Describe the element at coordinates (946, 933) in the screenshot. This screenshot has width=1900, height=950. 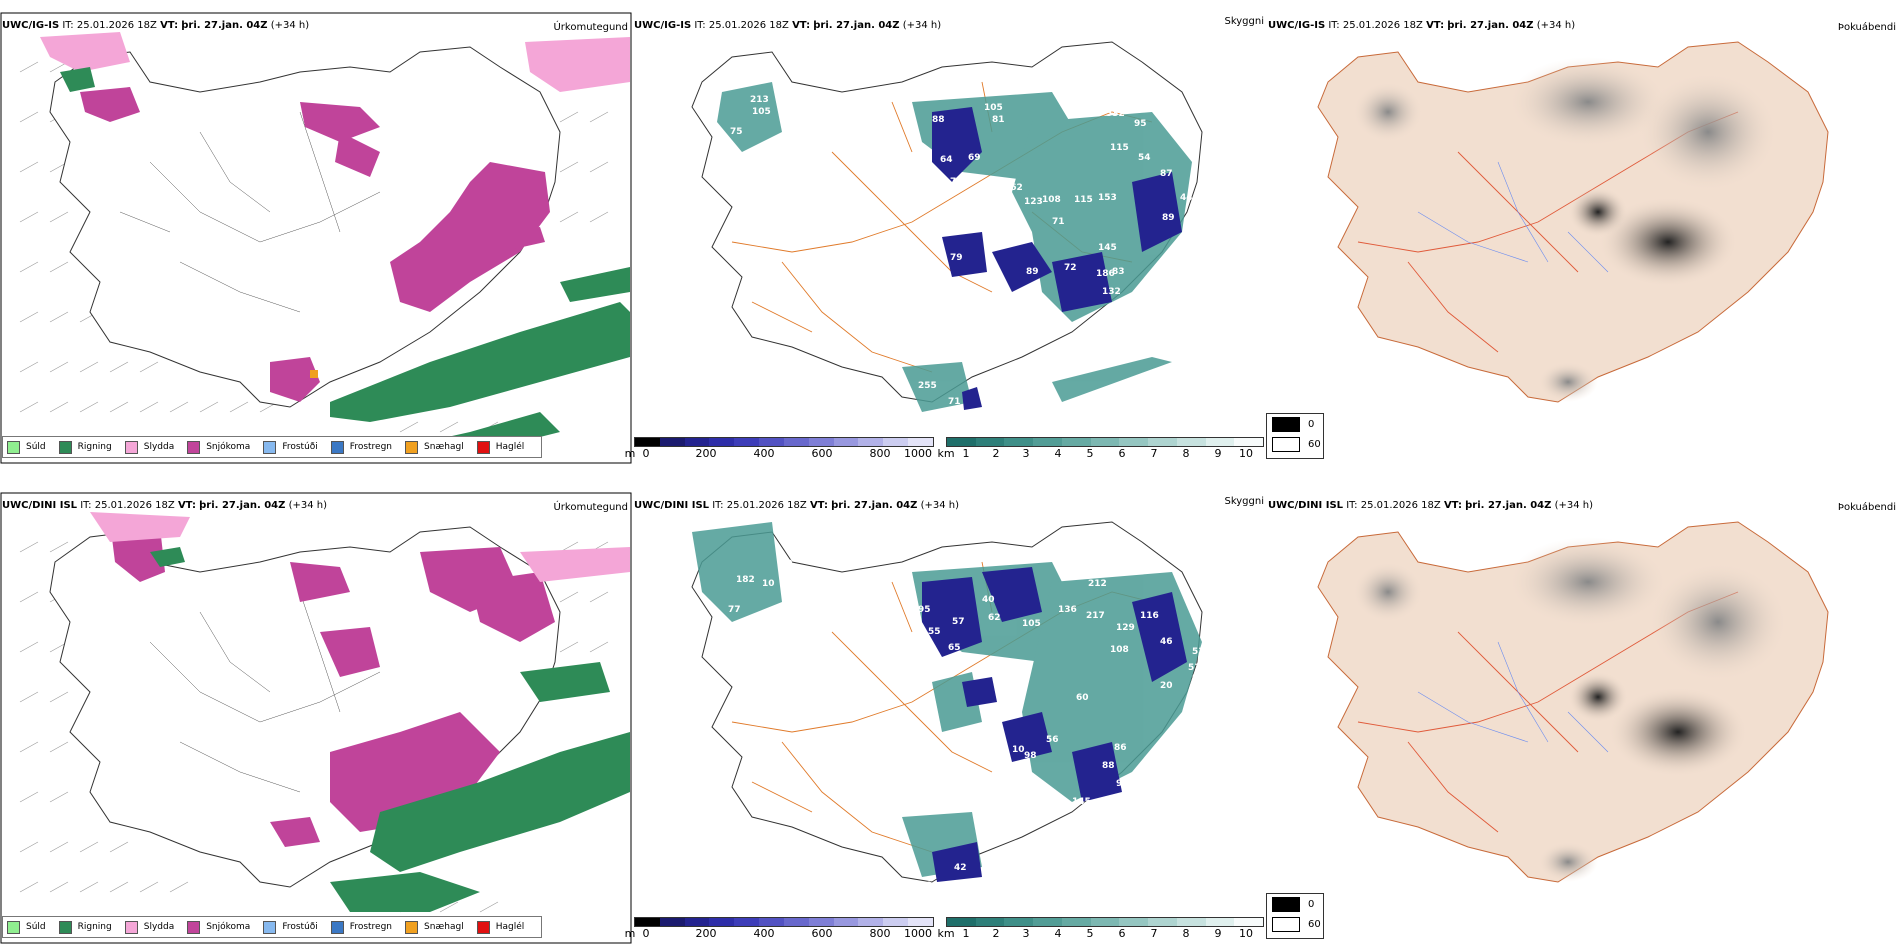
I see `tick: km` at that location.